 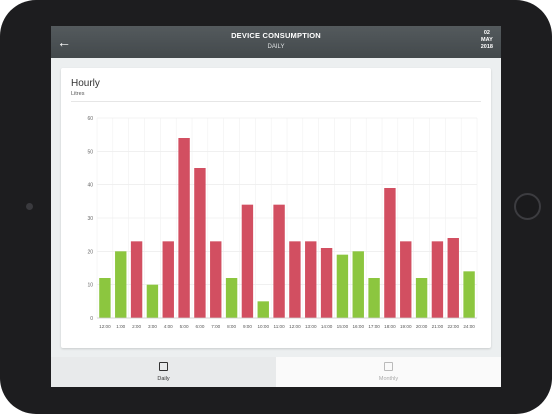 I want to click on app-bar: ← DEVICE CONSUMPTION DAILY 02 MAY 2018, so click(x=276, y=42).